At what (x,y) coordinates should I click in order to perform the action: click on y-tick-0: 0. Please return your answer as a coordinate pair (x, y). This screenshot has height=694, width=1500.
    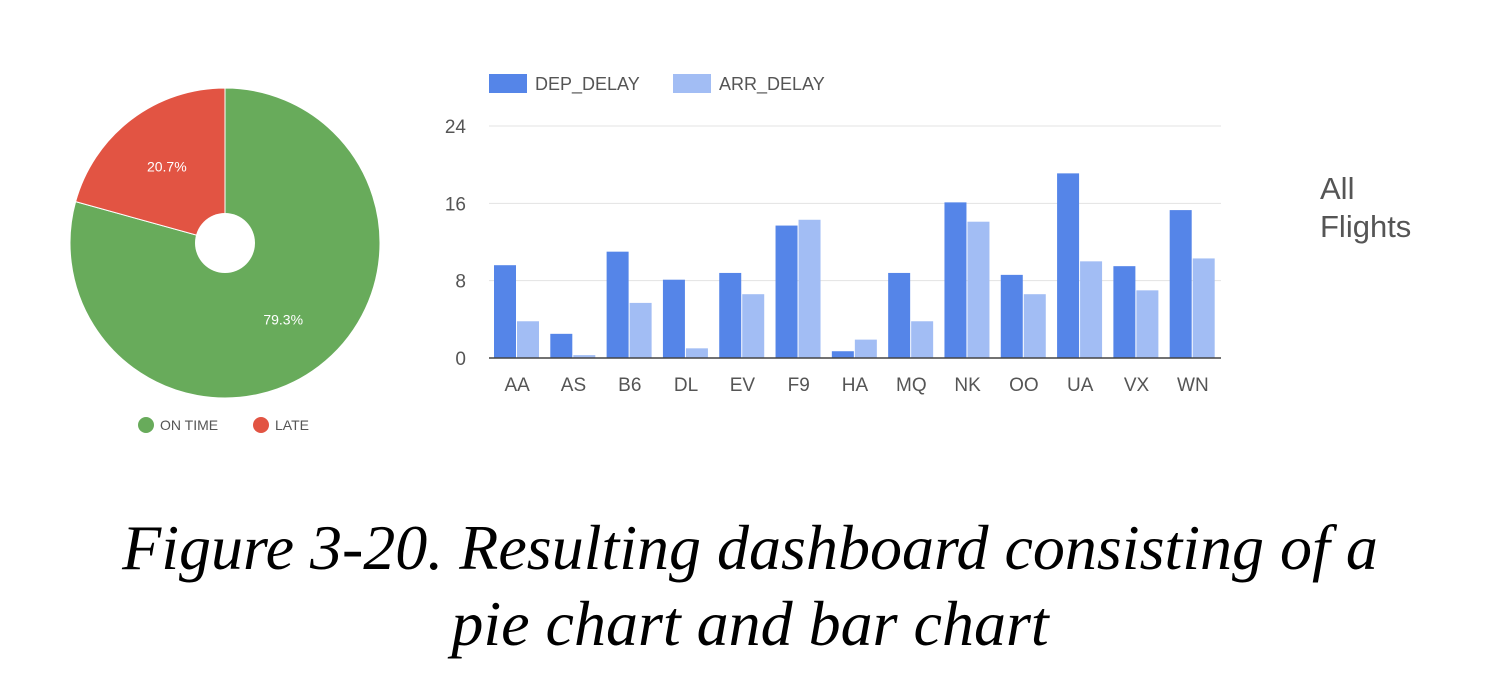
    Looking at the image, I should click on (460, 359).